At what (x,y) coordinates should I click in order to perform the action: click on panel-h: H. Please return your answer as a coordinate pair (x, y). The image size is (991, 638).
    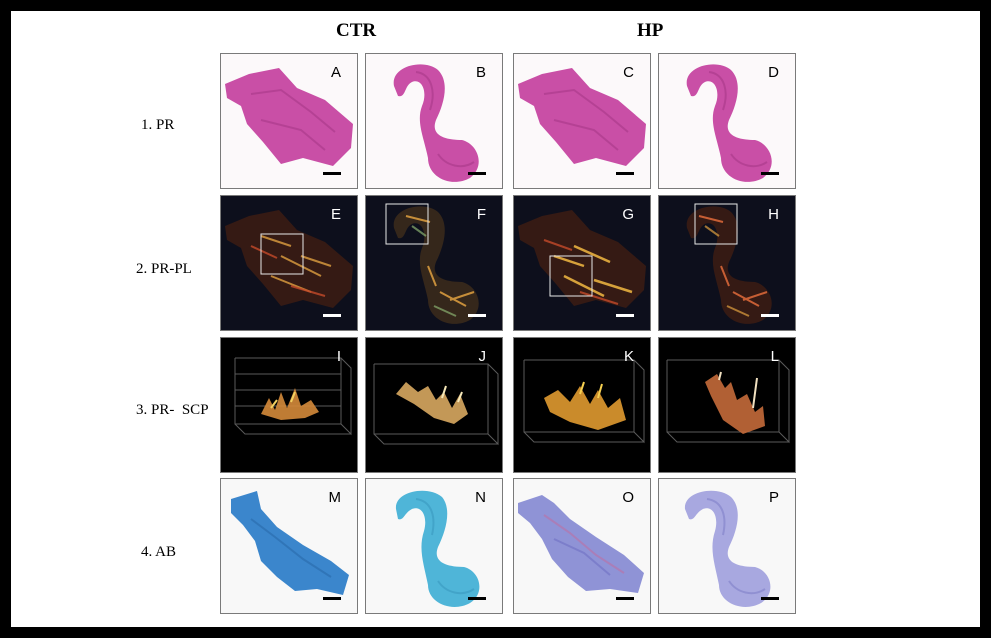
    Looking at the image, I should click on (727, 263).